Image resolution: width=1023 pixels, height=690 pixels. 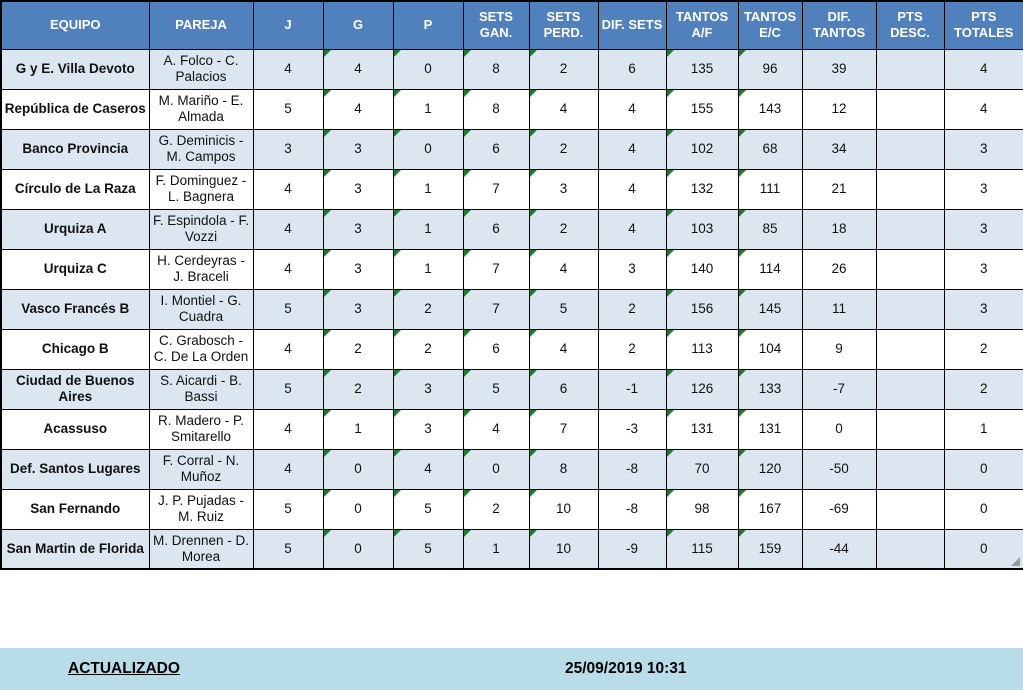 I want to click on cell-dif_tantos: 39, so click(x=839, y=69).